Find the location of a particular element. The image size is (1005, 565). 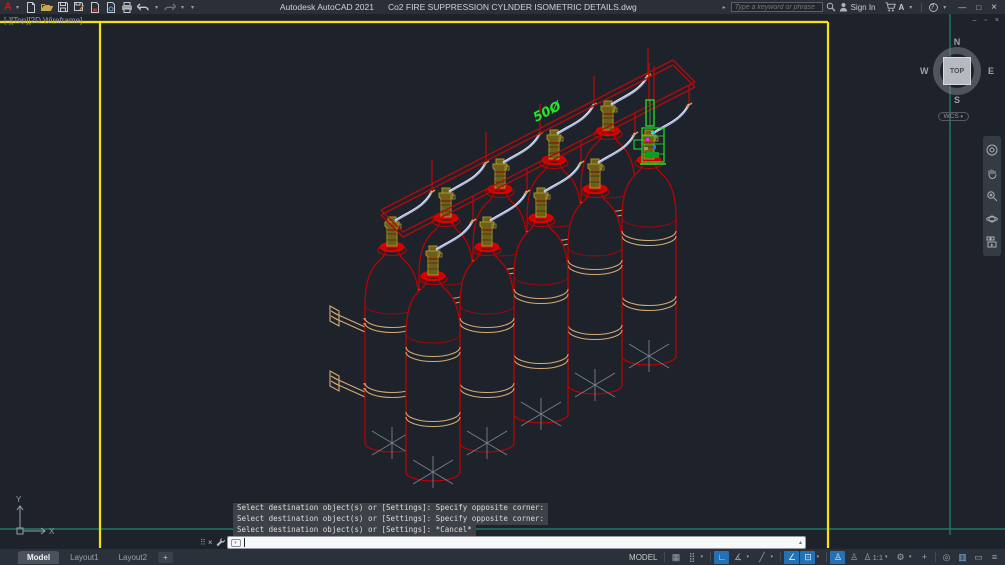

polar-tracking-icon: ∡ is located at coordinates (738, 556).